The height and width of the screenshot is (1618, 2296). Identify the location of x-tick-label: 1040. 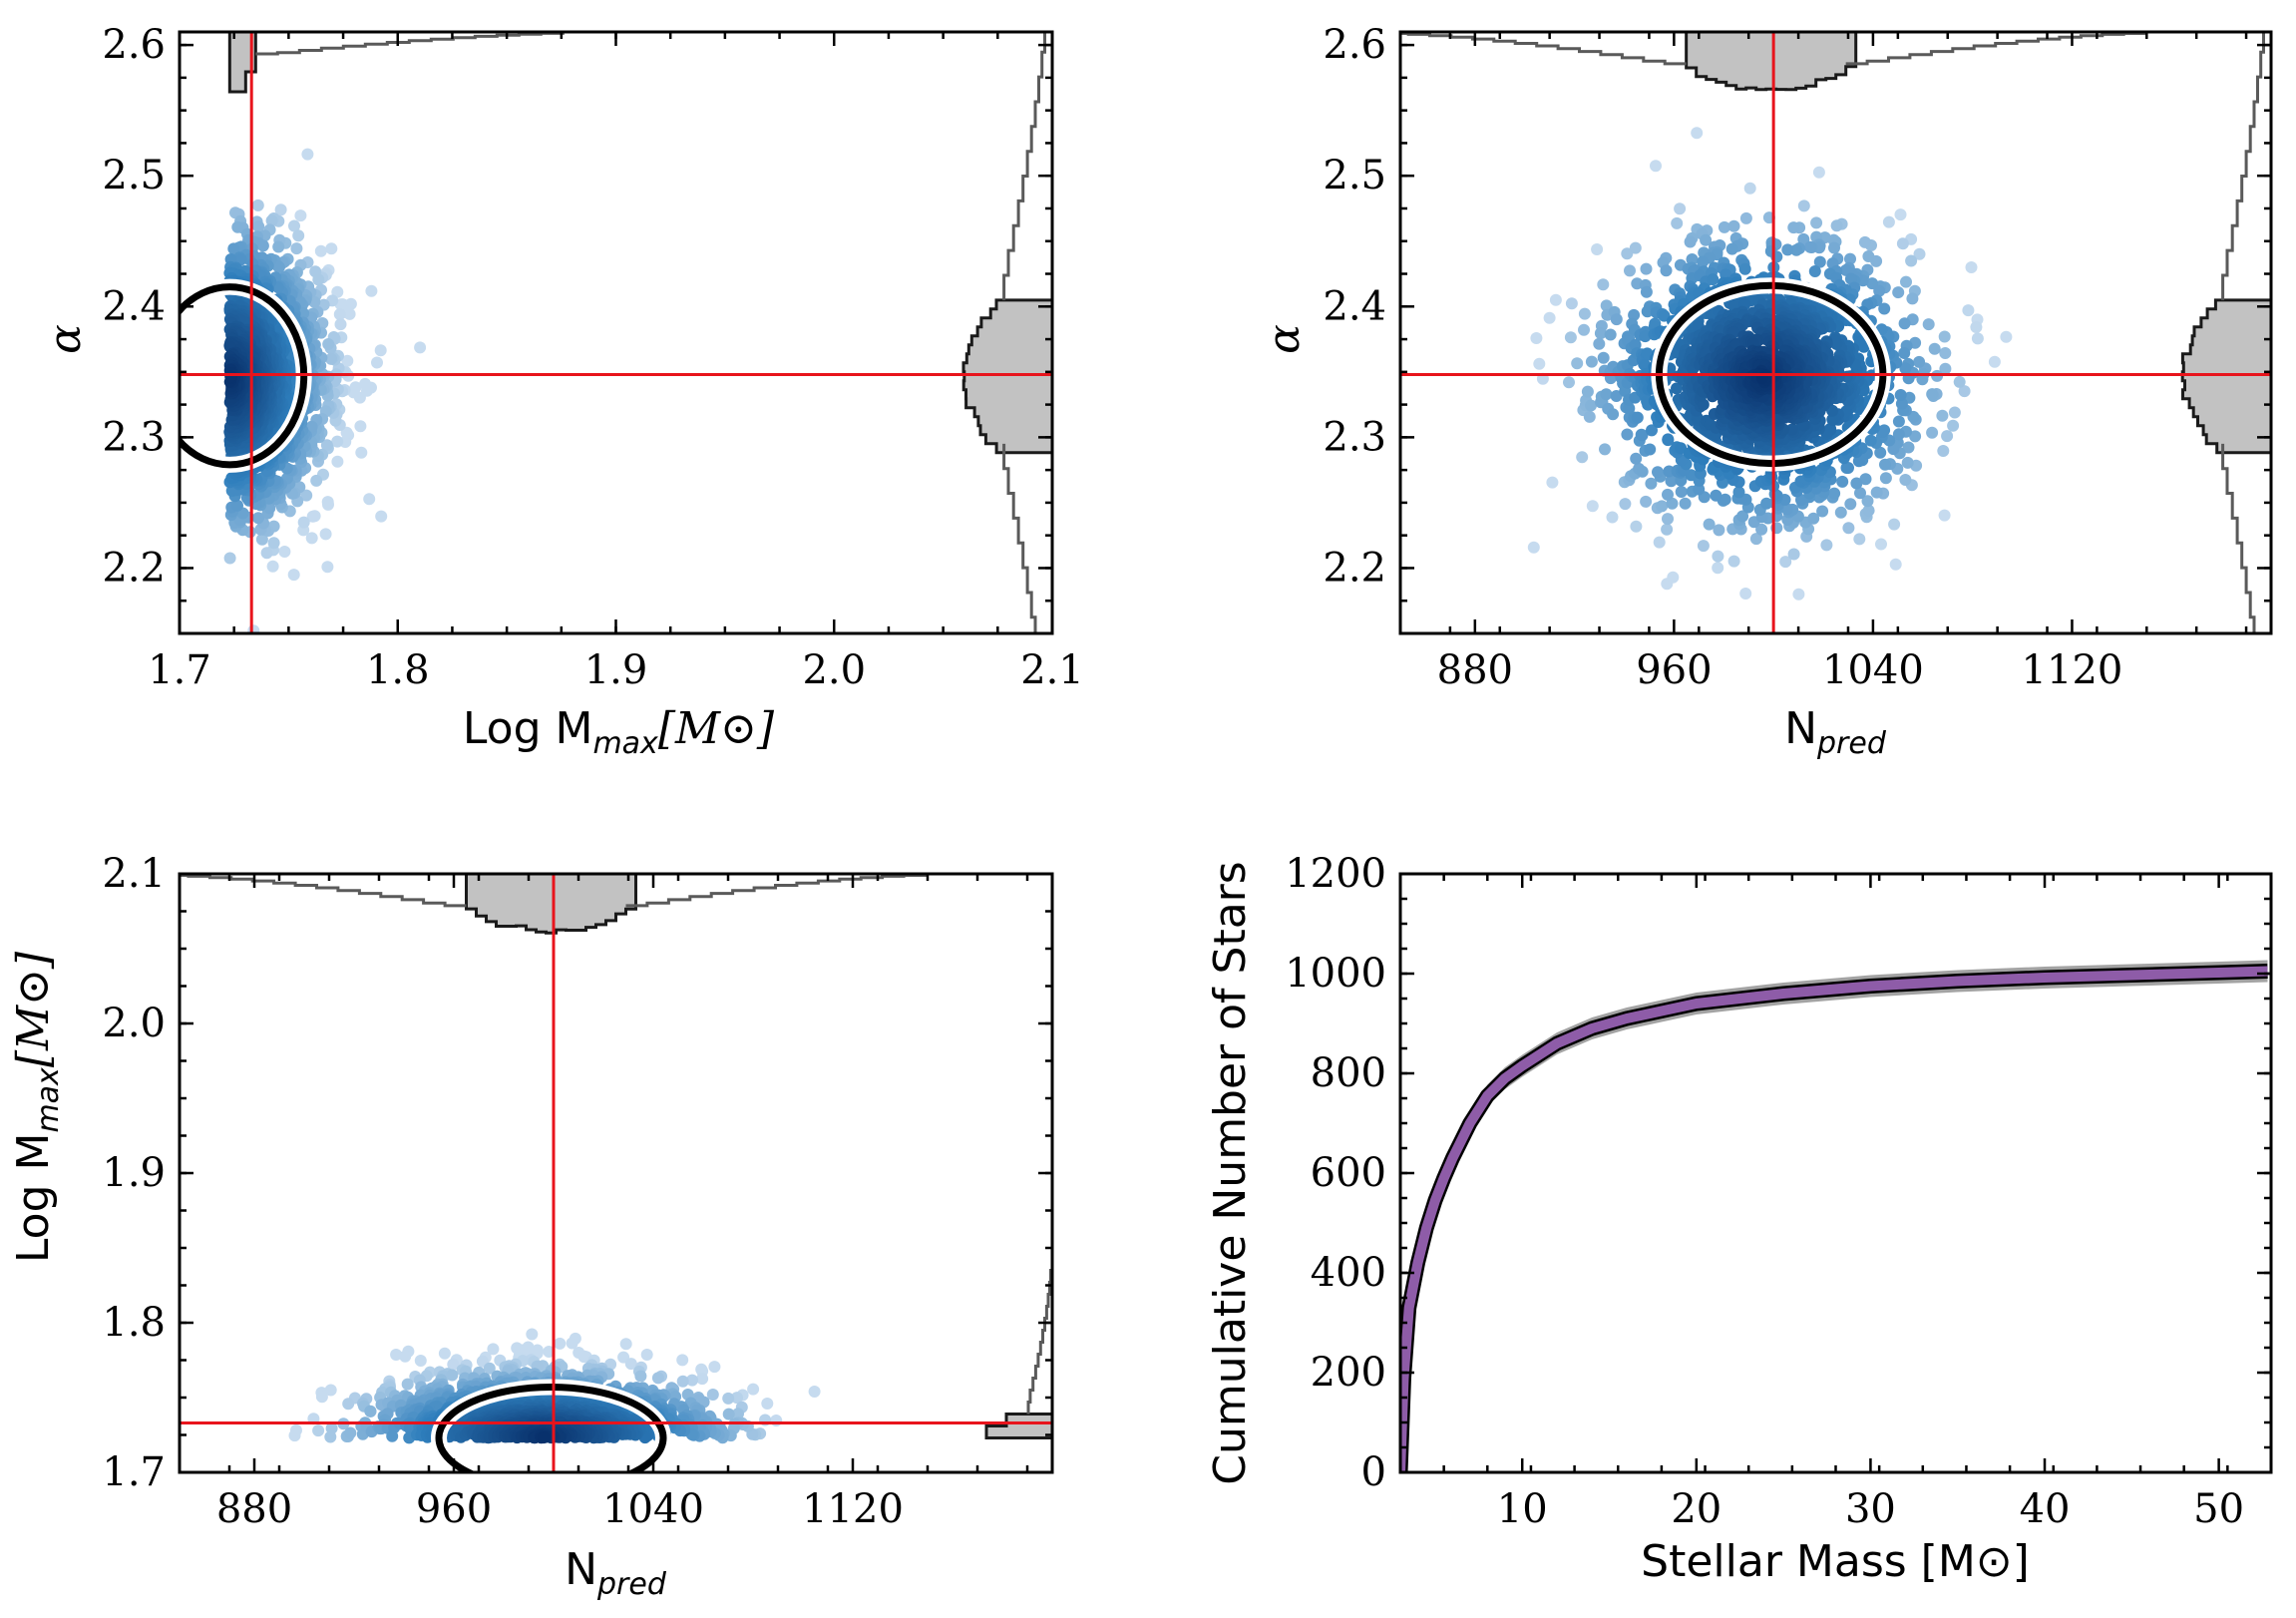
(1873, 670).